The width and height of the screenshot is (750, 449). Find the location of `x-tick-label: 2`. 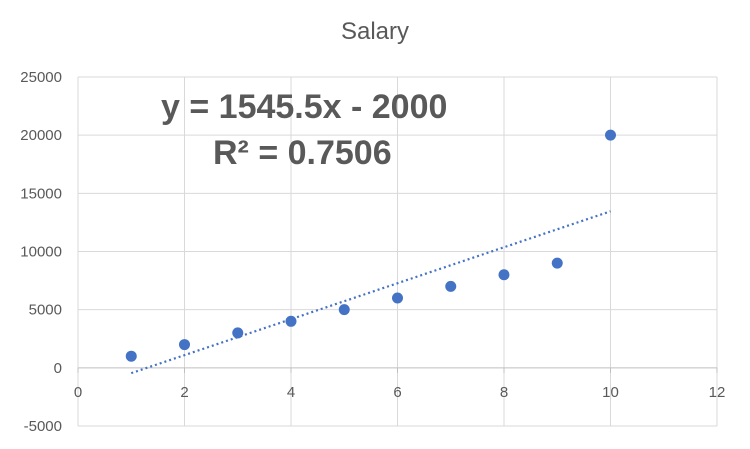

x-tick-label: 2 is located at coordinates (184, 392).